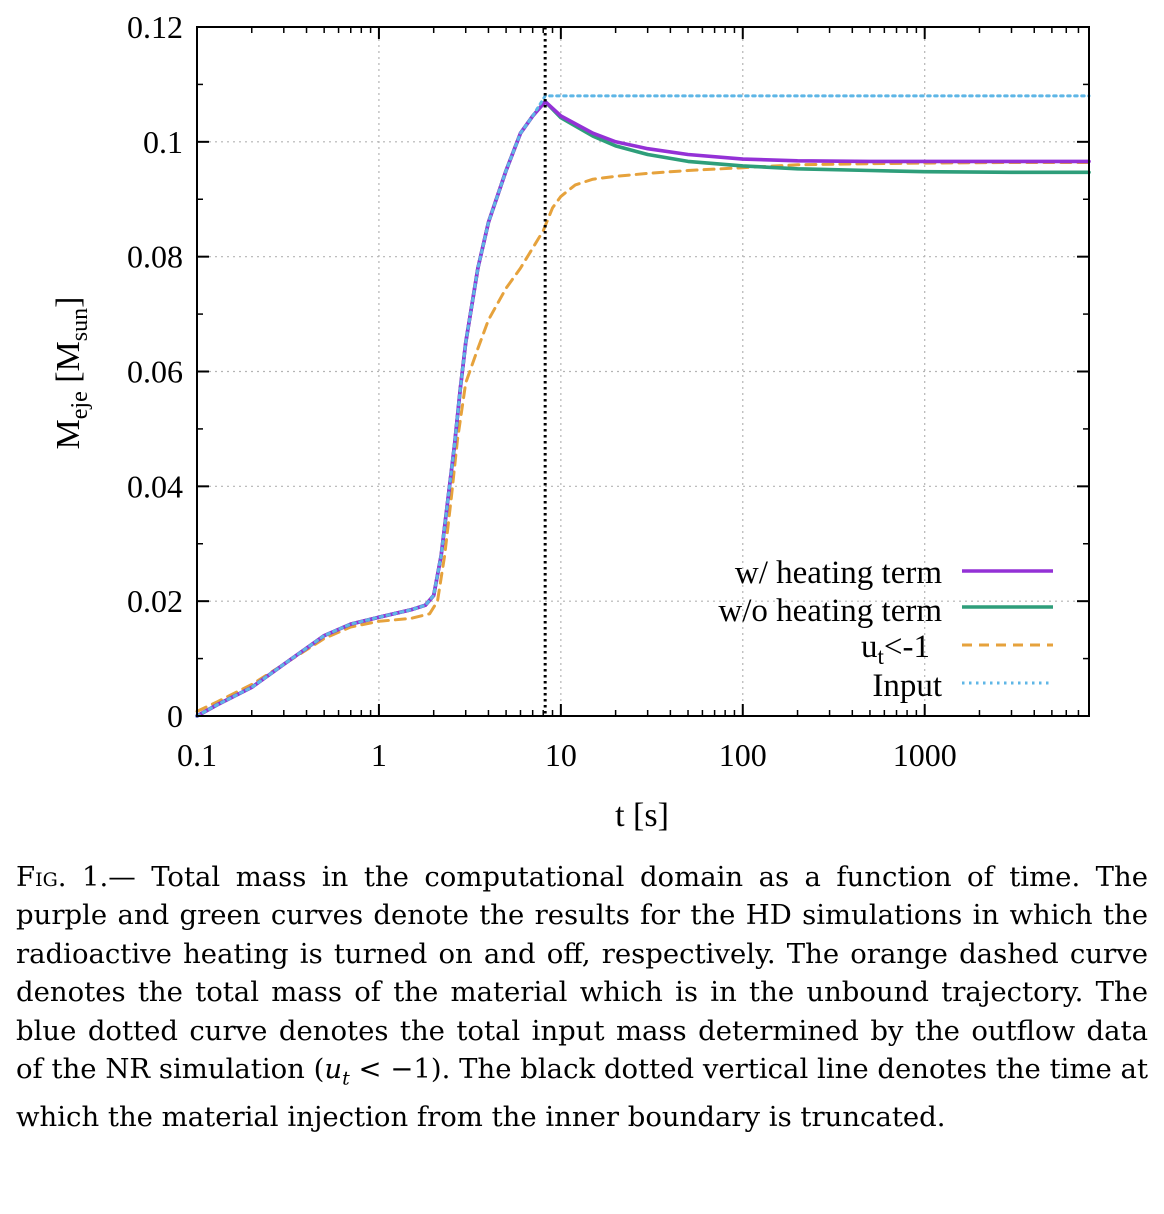 The height and width of the screenshot is (1214, 1164). Describe the element at coordinates (122, 877) in the screenshot. I see `caption-dash: —` at that location.